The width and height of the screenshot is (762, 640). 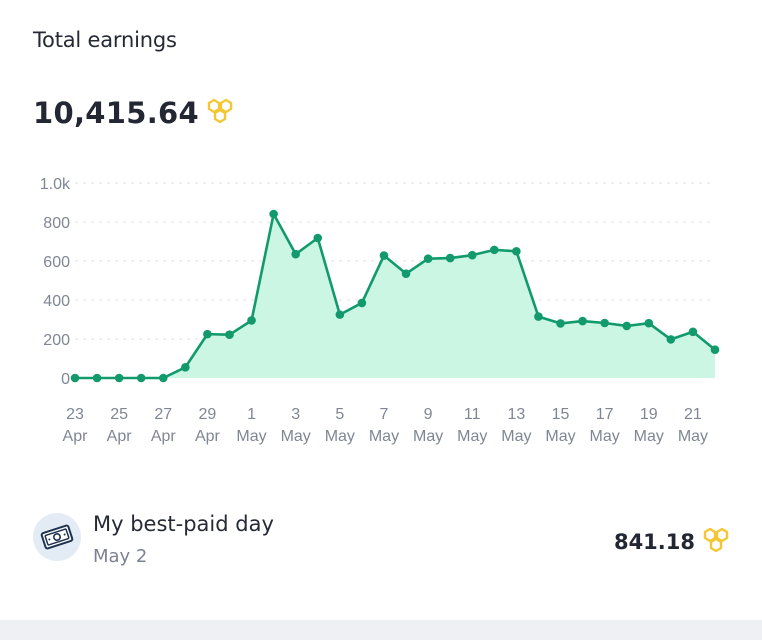 I want to click on money-bill-icon, so click(x=57, y=537).